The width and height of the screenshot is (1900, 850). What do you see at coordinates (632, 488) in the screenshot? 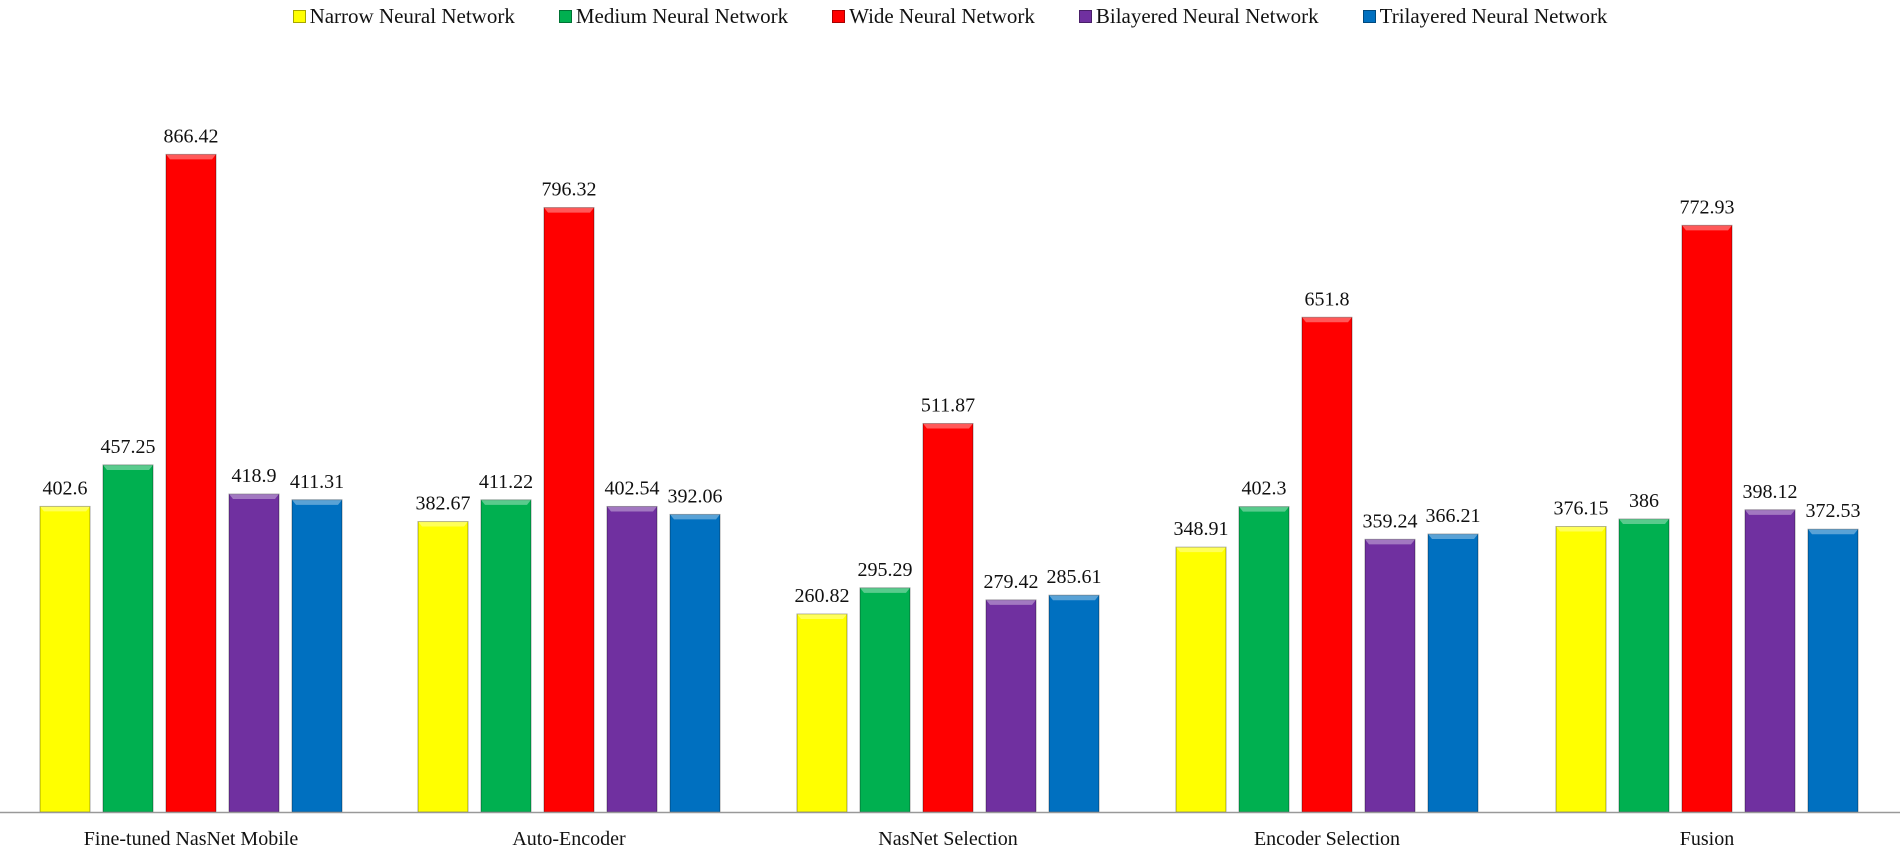
I see `data-label: 402.54` at bounding box center [632, 488].